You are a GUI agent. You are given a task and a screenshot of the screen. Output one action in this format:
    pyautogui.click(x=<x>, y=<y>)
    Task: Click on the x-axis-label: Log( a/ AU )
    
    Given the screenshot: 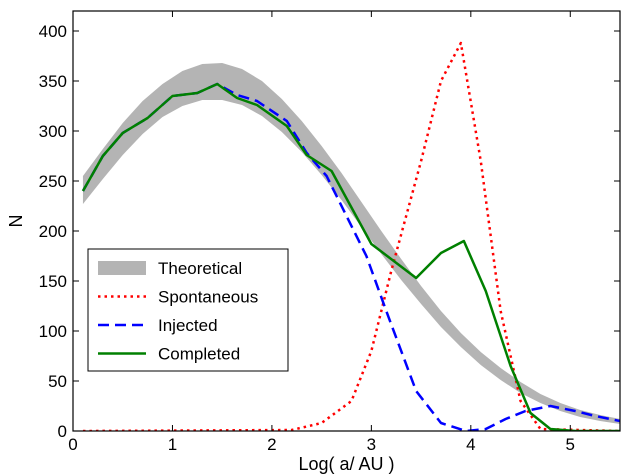 What is the action you would take?
    pyautogui.click(x=346, y=464)
    